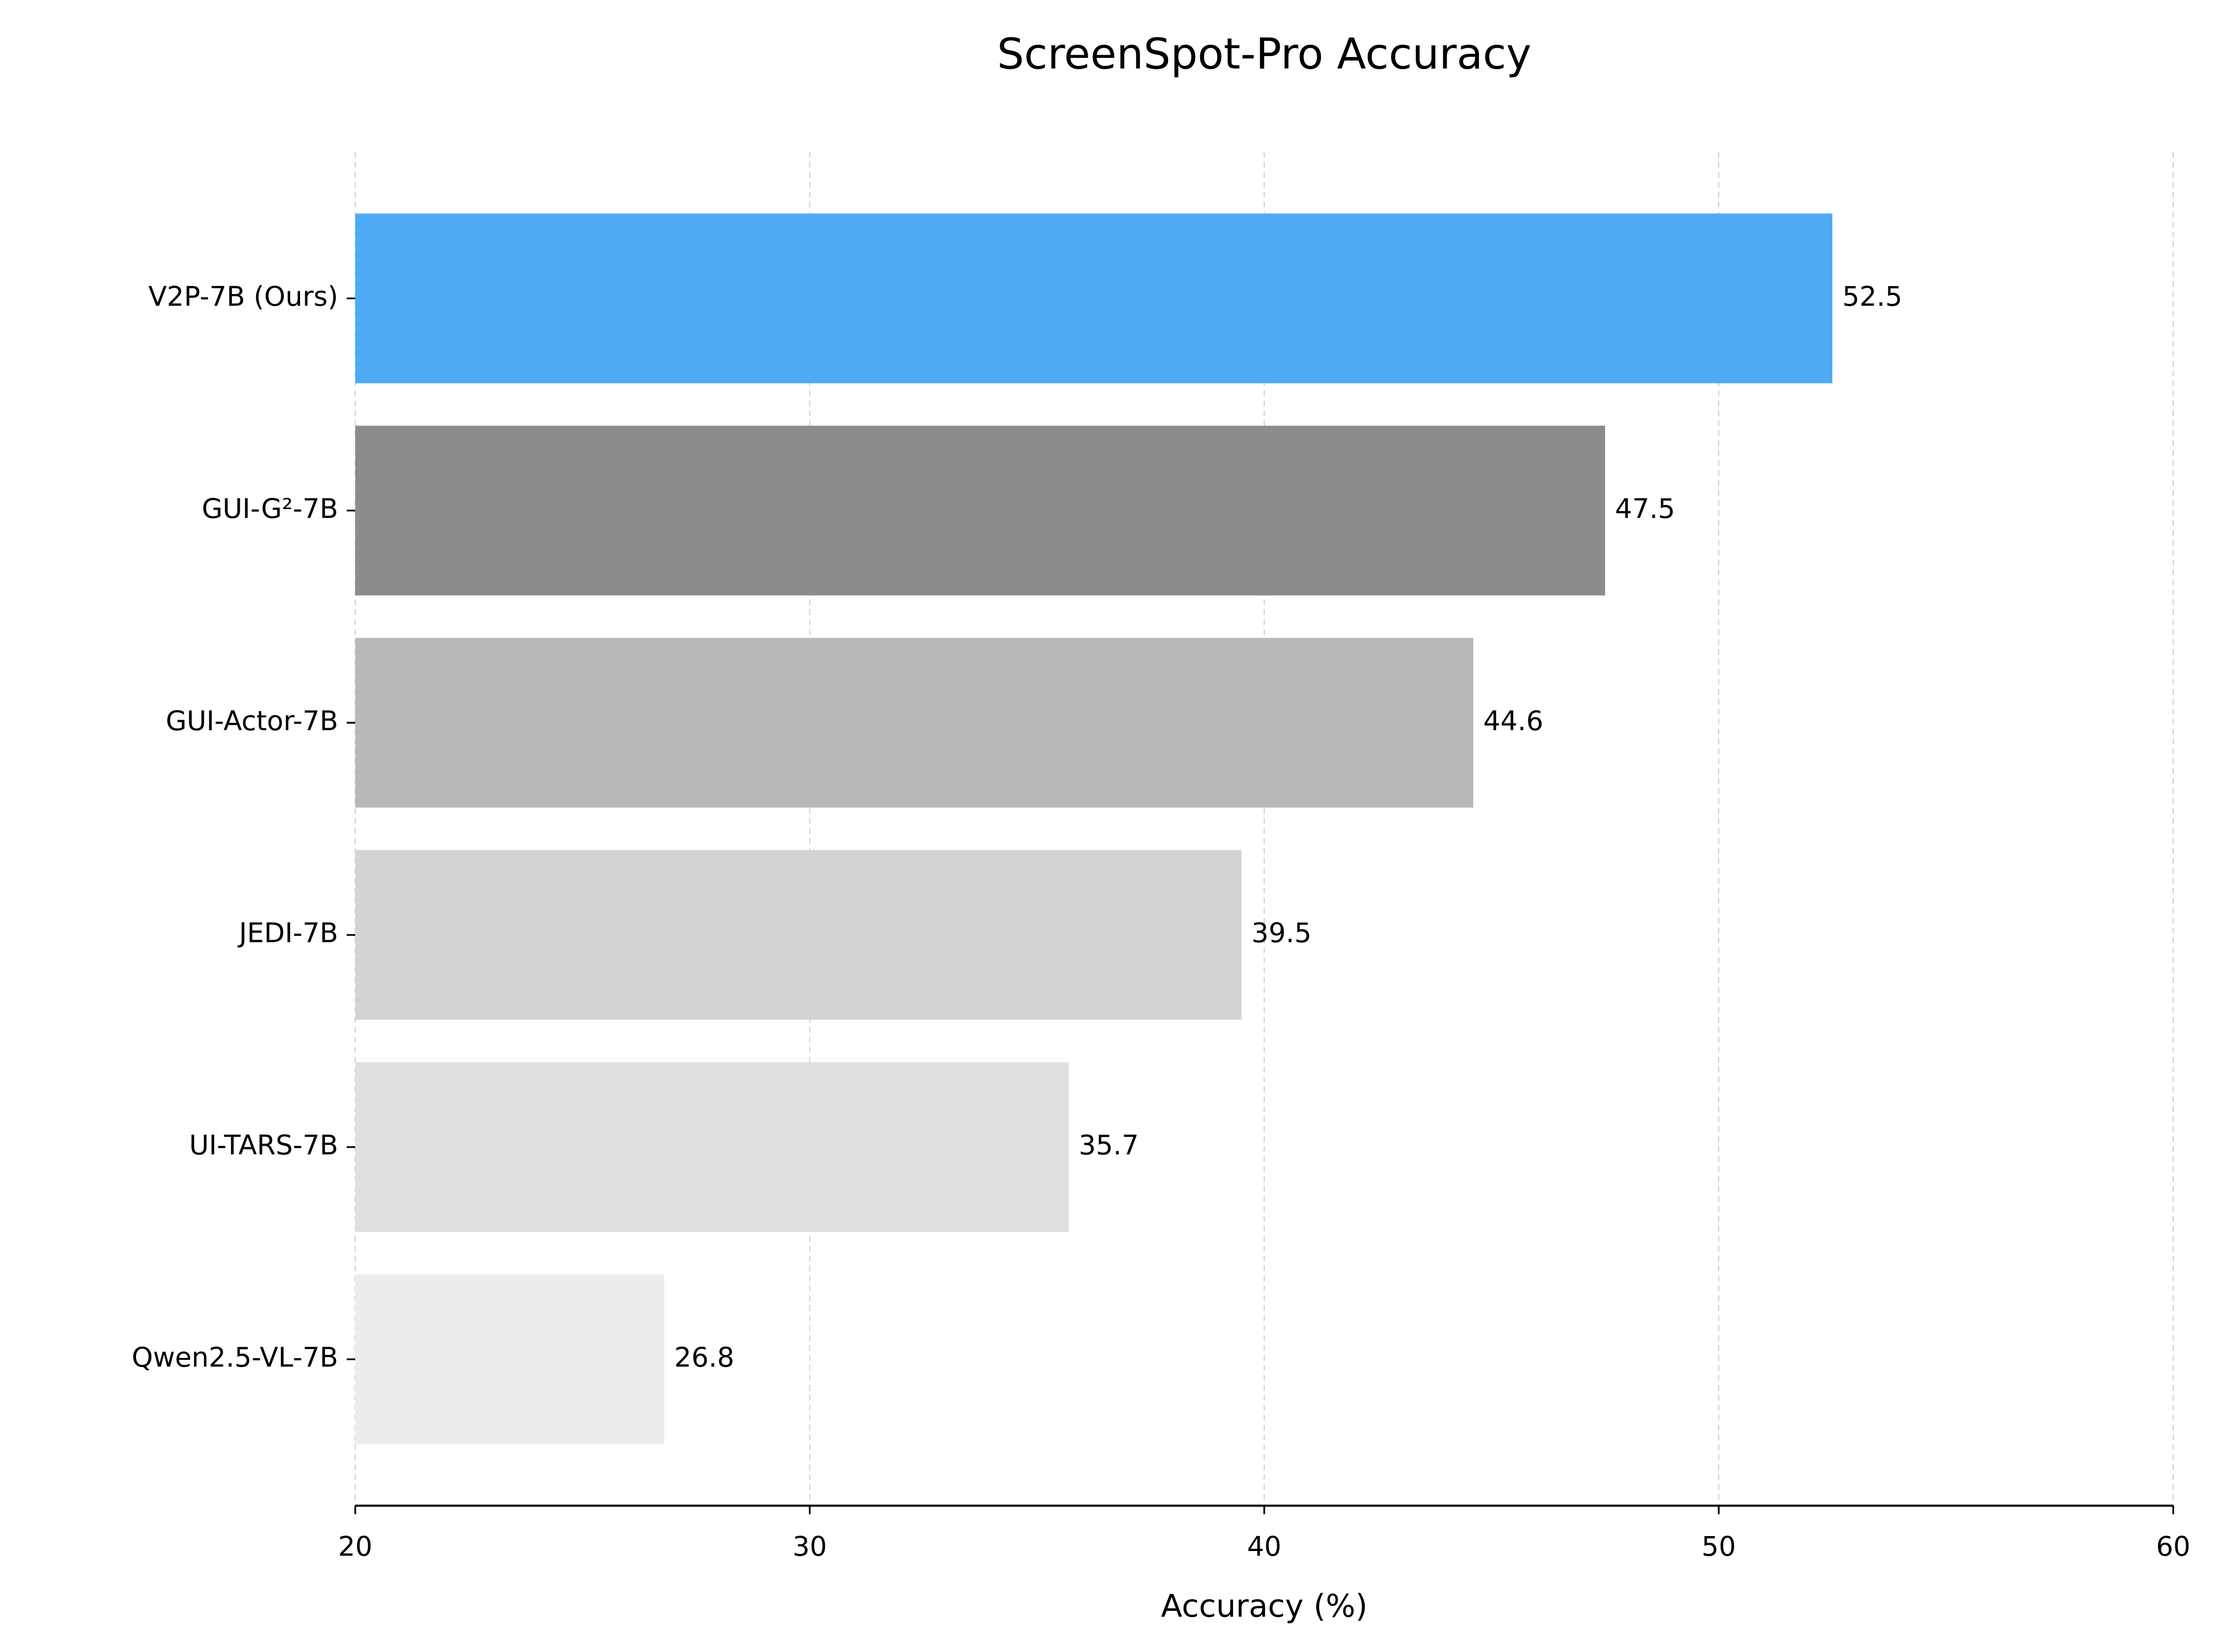 This screenshot has width=2216, height=1652. What do you see at coordinates (235, 1357) in the screenshot?
I see `y-tick-label: Qwen2.5-VL-7B` at bounding box center [235, 1357].